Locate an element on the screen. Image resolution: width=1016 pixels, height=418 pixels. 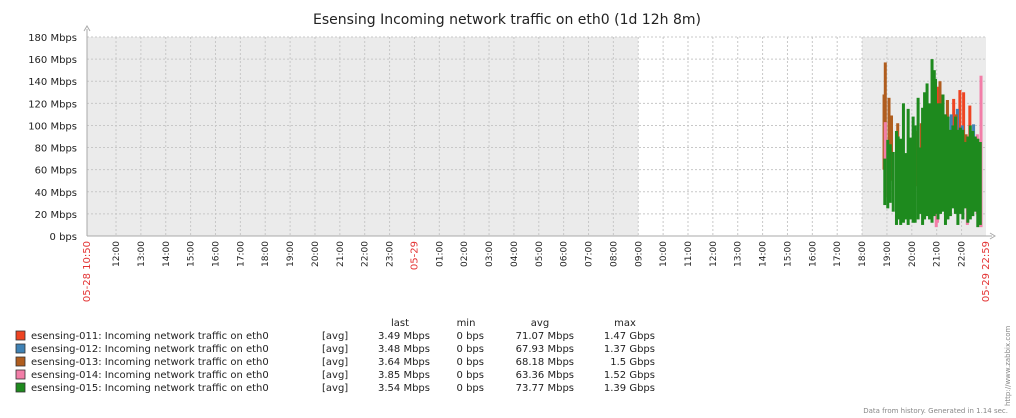
legend-header-min: min is located at coordinates (466, 323).